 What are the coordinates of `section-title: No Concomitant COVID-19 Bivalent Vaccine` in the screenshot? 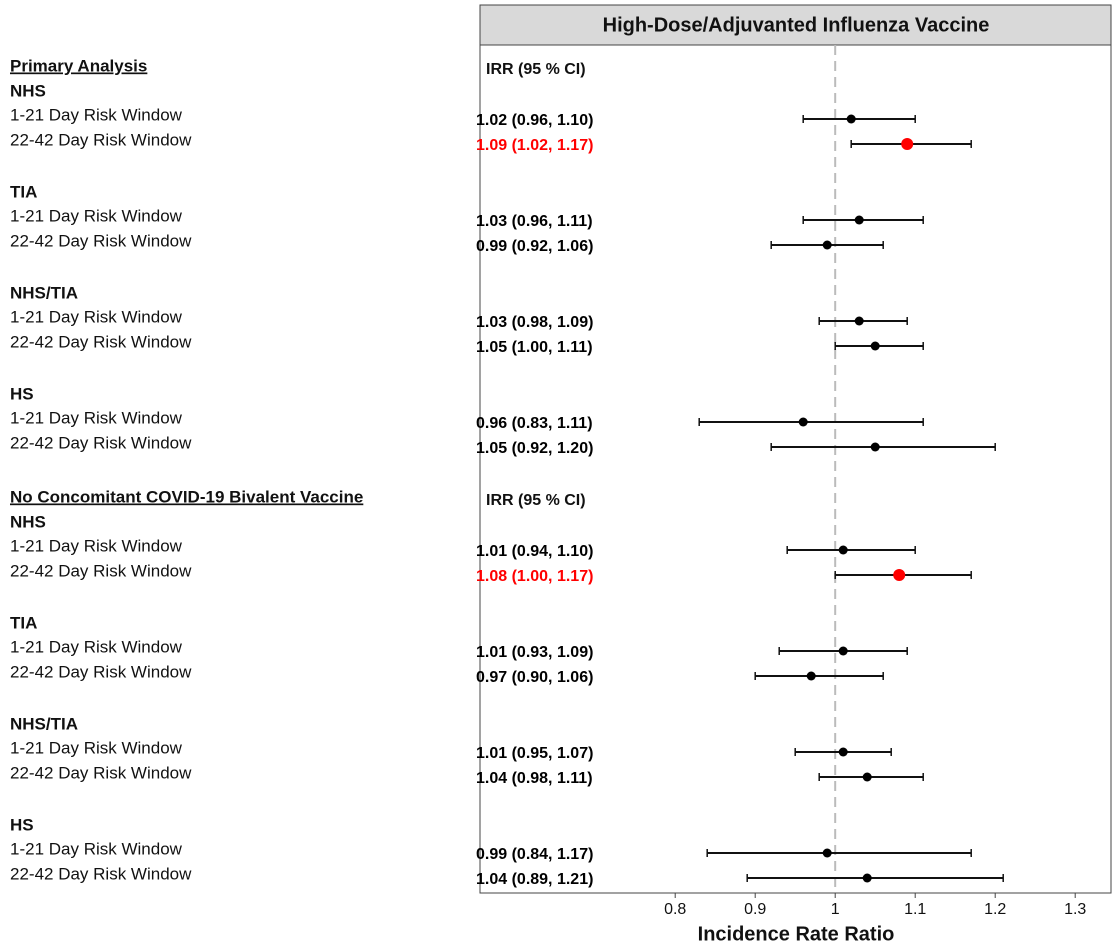 It's located at (186, 496).